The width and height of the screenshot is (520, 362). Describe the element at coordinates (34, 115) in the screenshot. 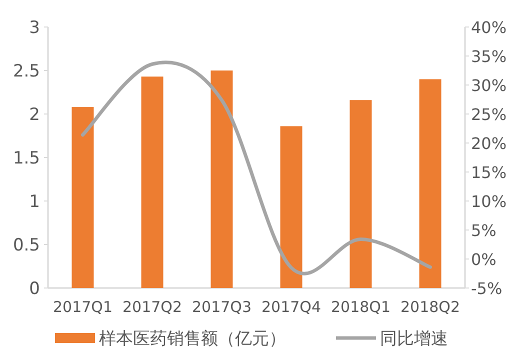

I see `y-tick-label: 2` at that location.